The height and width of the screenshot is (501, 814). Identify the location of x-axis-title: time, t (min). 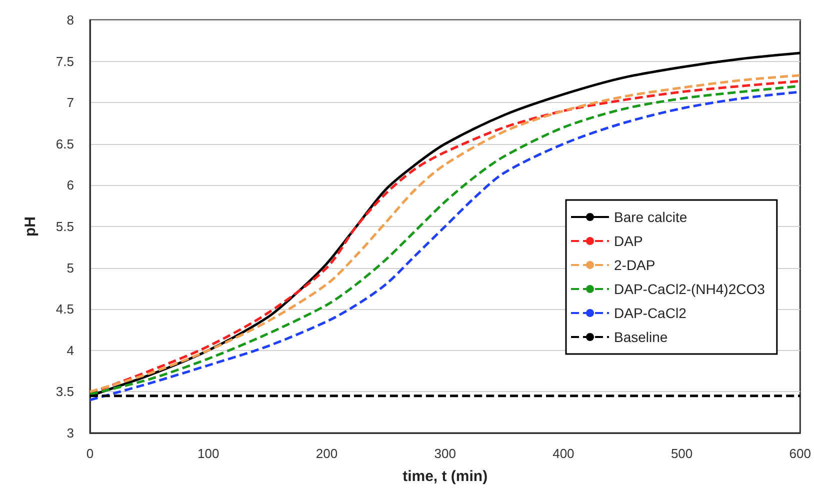
(445, 476).